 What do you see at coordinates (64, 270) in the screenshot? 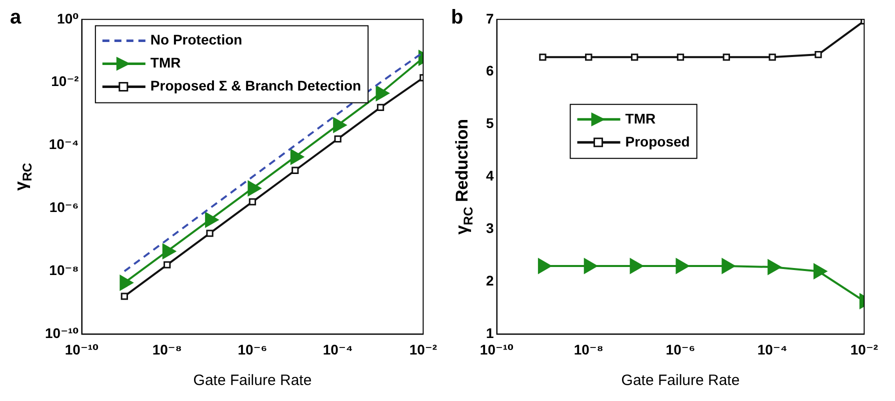
I see `y-tick-label: 10⁻⁸` at bounding box center [64, 270].